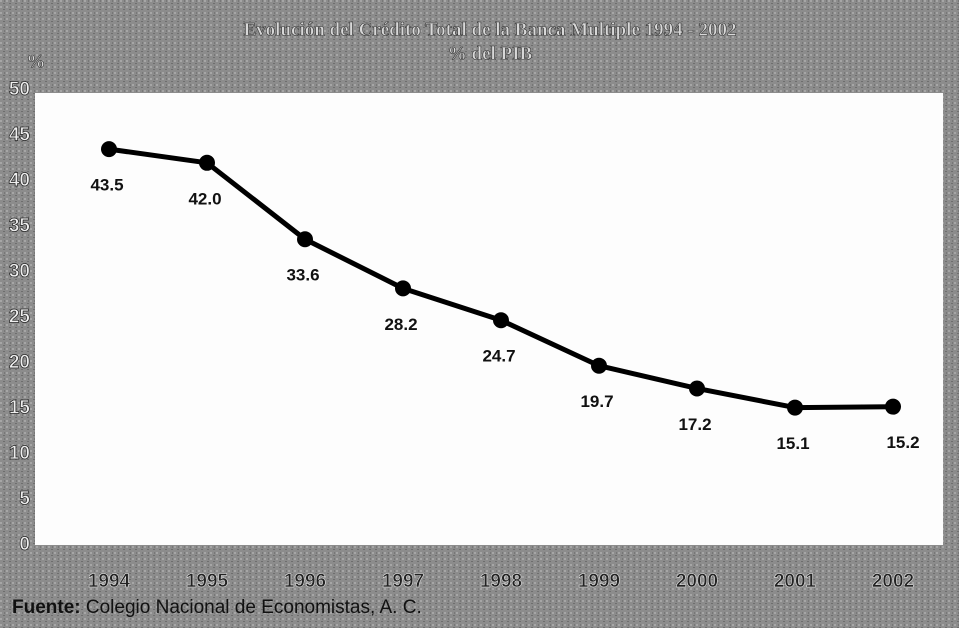  Describe the element at coordinates (19, 271) in the screenshot. I see `y-tick-label: 30` at that location.